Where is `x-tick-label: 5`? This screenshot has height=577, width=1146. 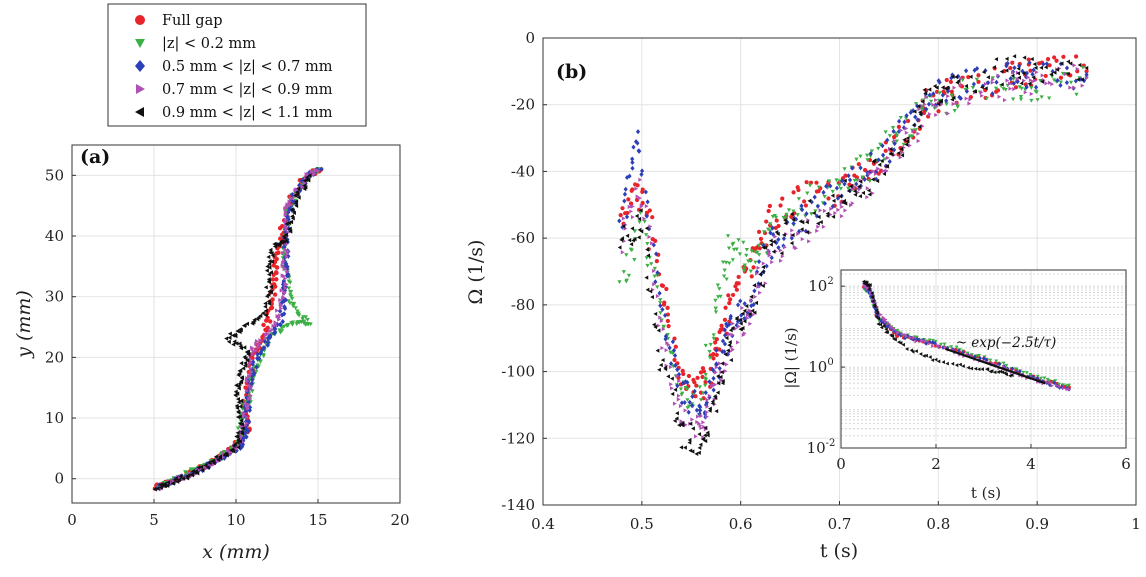
x-tick-label: 5 is located at coordinates (154, 520).